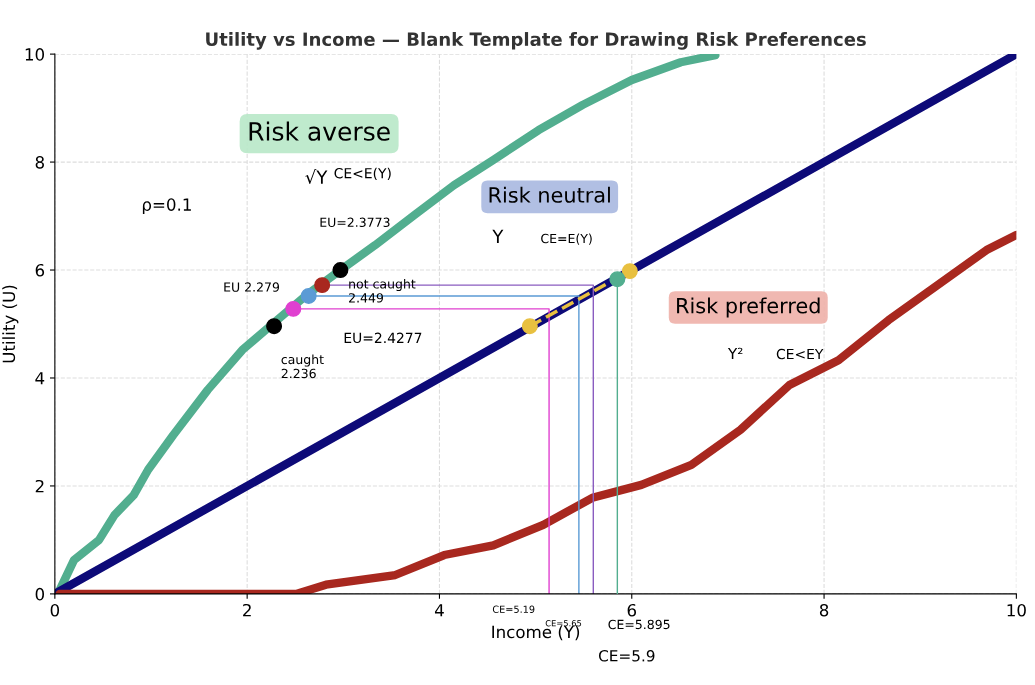 This screenshot has width=1035, height=685. What do you see at coordinates (316, 177) in the screenshot?
I see `annotation: √Y` at bounding box center [316, 177].